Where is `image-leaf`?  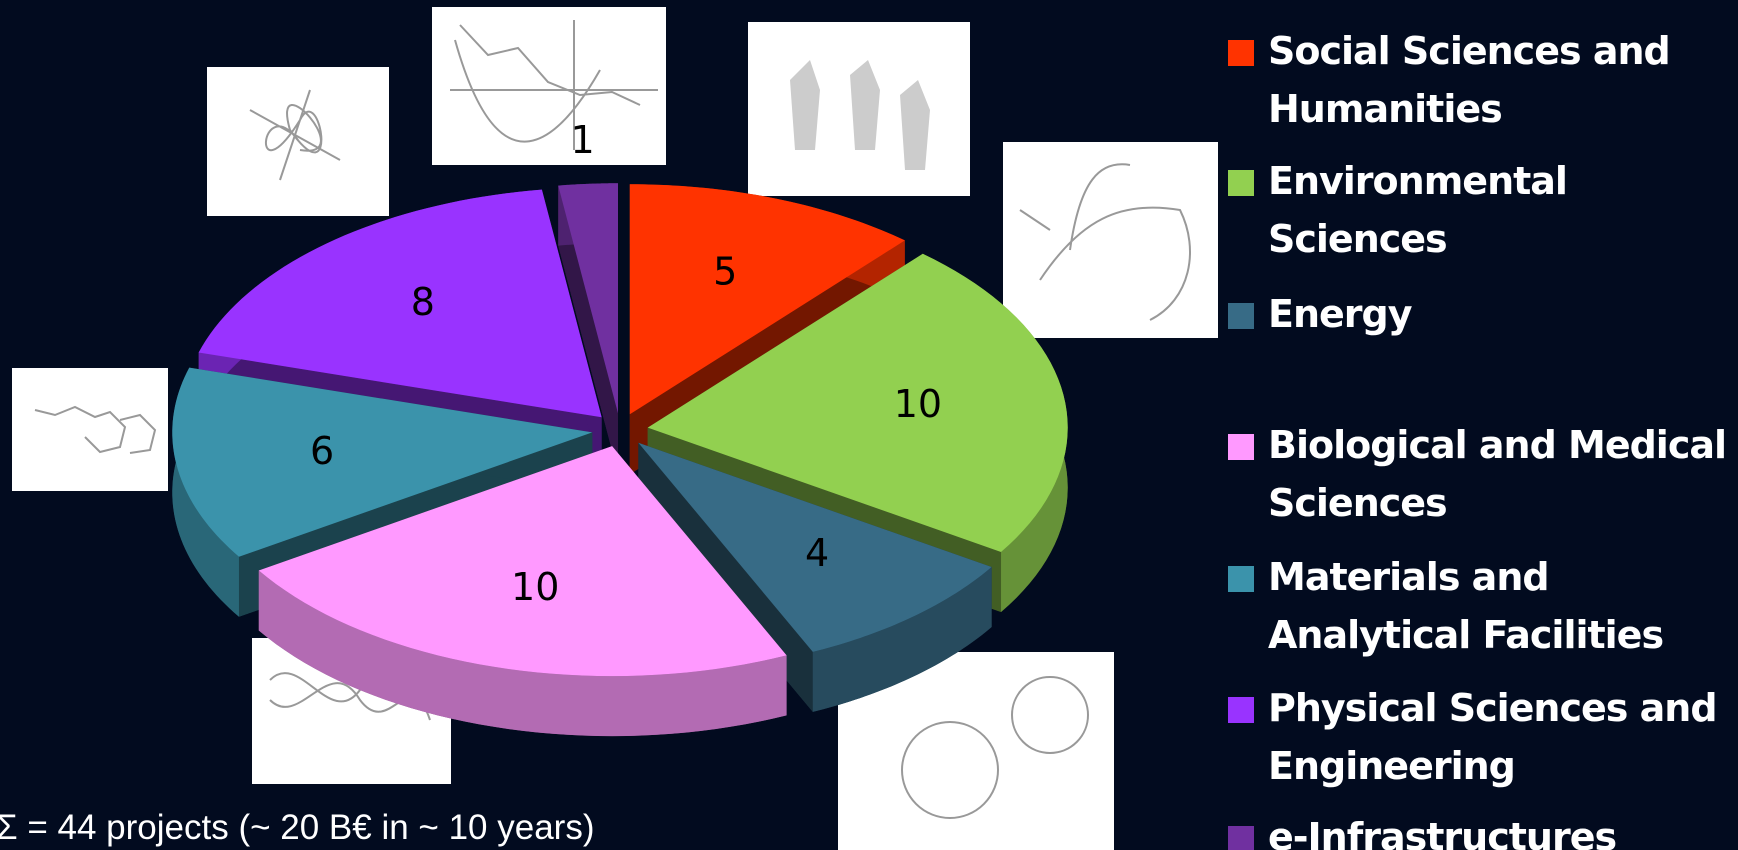
image-leaf is located at coordinates (1110, 240).